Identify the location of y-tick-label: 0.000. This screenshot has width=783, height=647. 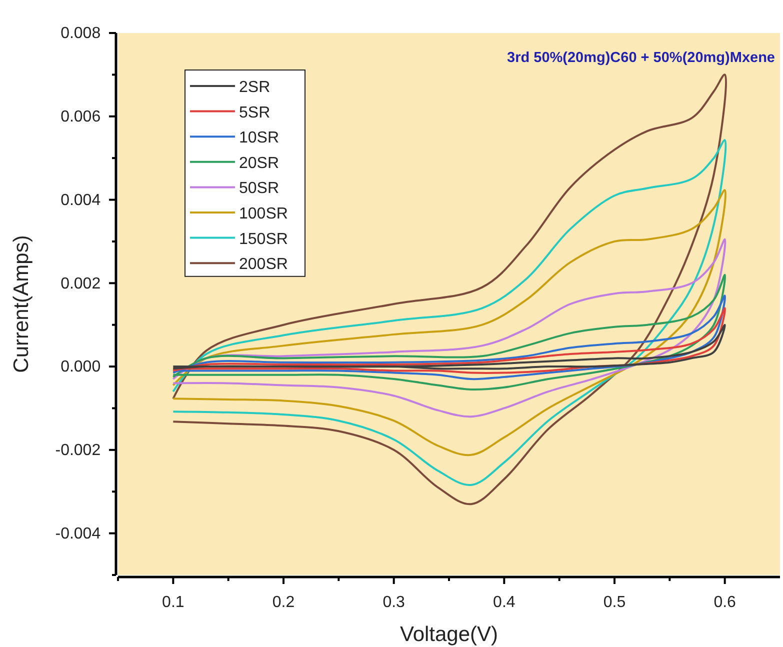
(80, 367).